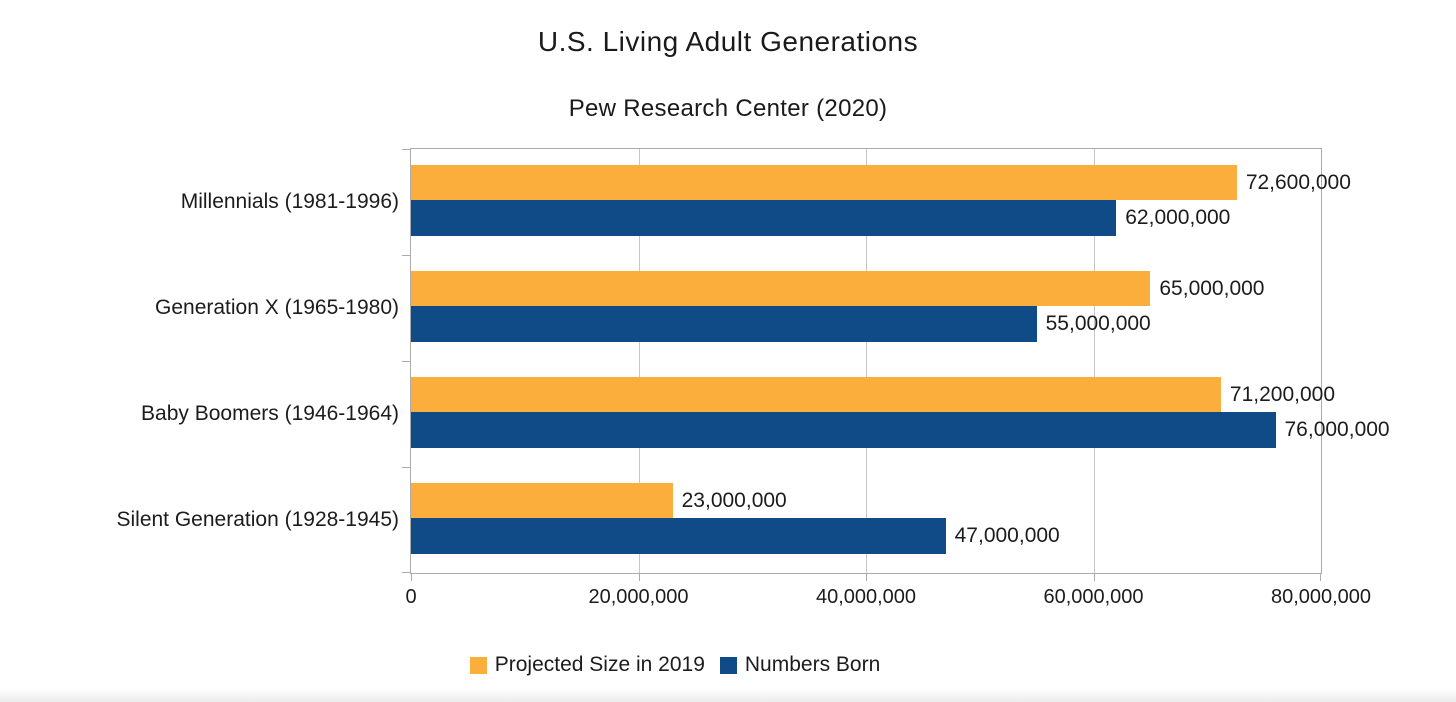 This screenshot has width=1456, height=702. Describe the element at coordinates (411, 597) in the screenshot. I see `x-tick-label: 0` at that location.